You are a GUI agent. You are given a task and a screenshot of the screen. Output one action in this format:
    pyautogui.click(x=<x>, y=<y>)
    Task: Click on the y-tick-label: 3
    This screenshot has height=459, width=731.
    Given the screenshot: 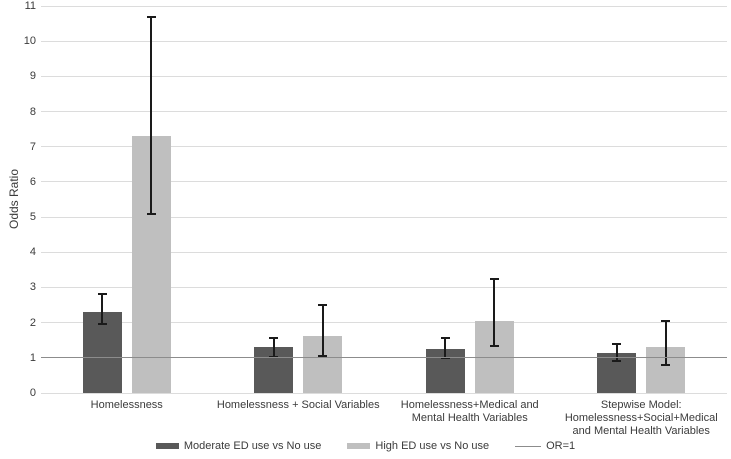 What is the action you would take?
    pyautogui.click(x=32, y=287)
    